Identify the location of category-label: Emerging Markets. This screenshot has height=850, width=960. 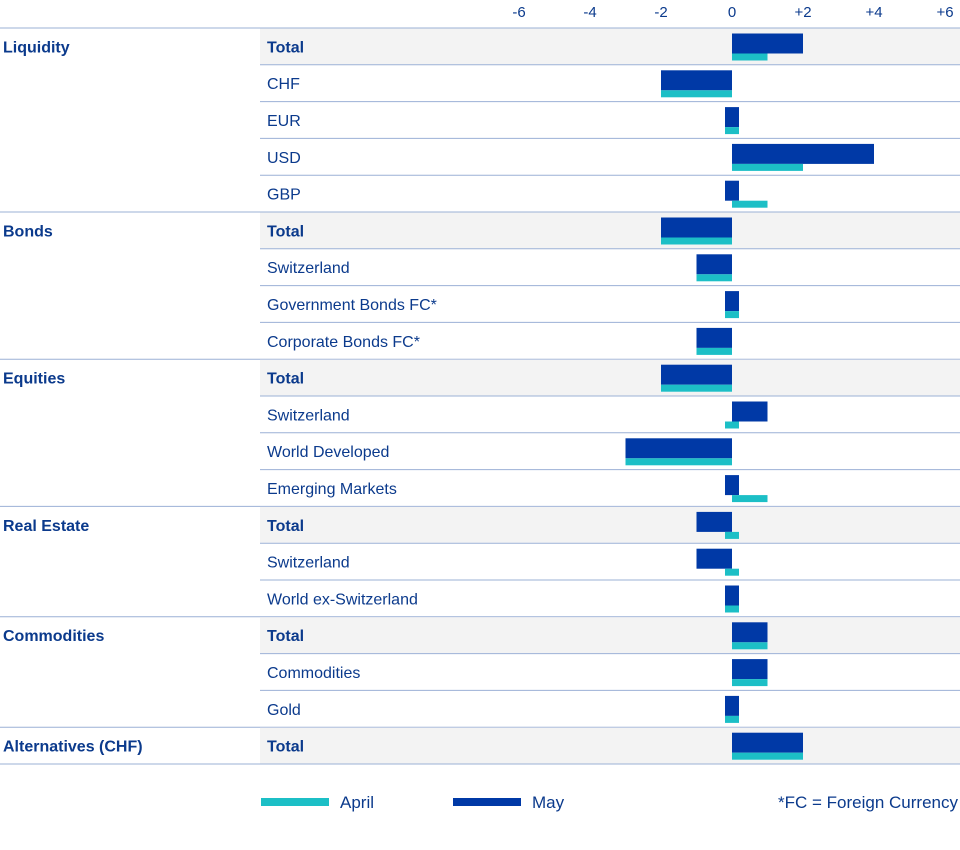
(332, 489).